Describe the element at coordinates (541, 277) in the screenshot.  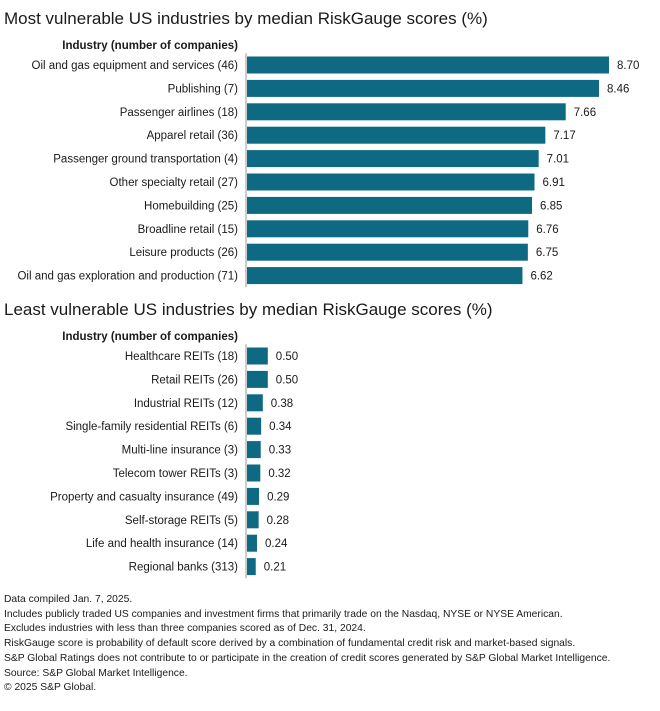
I see `value-label: 6.62` at that location.